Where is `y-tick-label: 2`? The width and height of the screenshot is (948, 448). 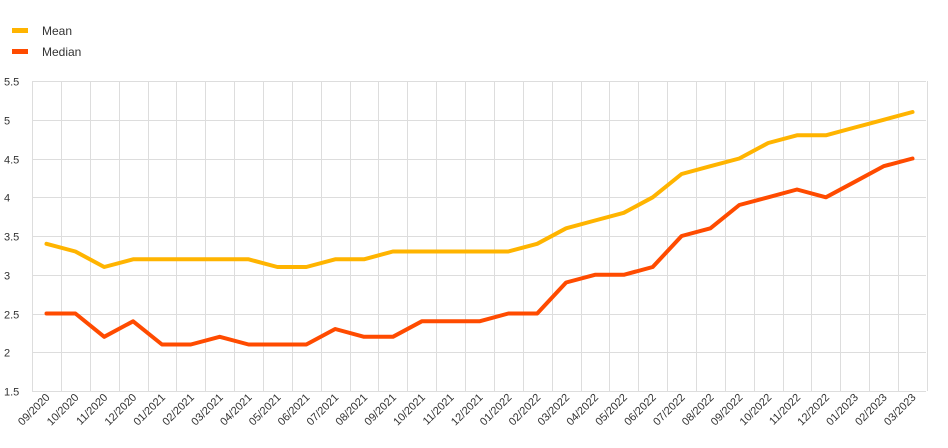 y-tick-label: 2 is located at coordinates (7, 354).